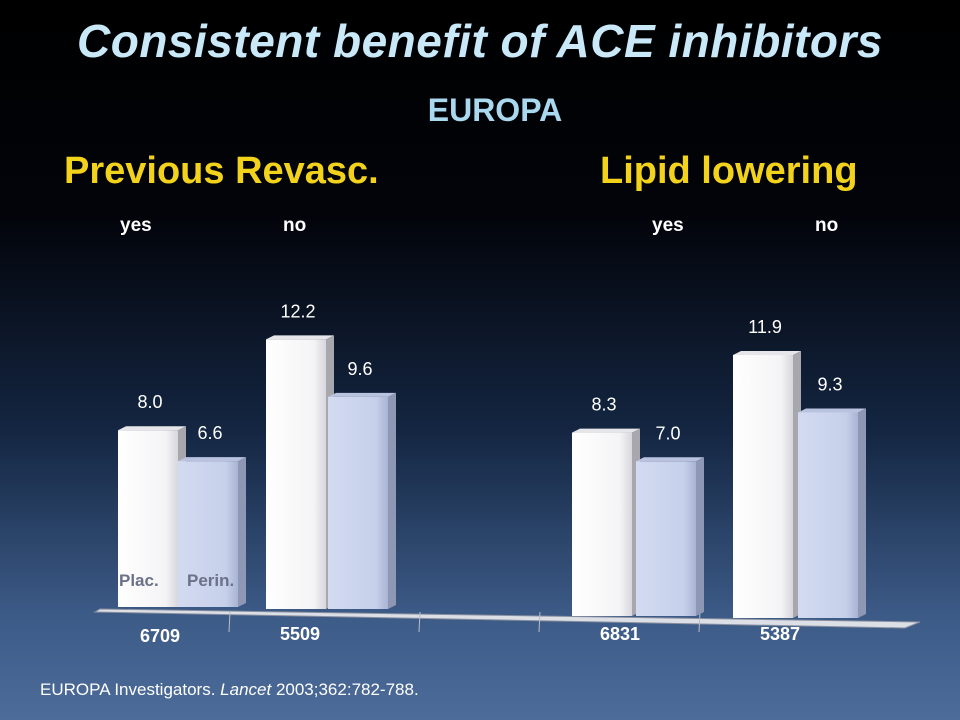  Describe the element at coordinates (139, 580) in the screenshot. I see `legend-label-placebo: Plac.` at that location.